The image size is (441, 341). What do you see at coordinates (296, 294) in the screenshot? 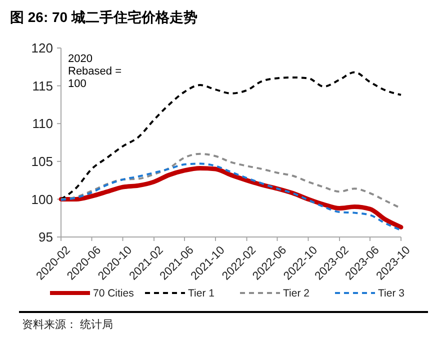
I see `legend-label: Tier 2` at bounding box center [296, 294].